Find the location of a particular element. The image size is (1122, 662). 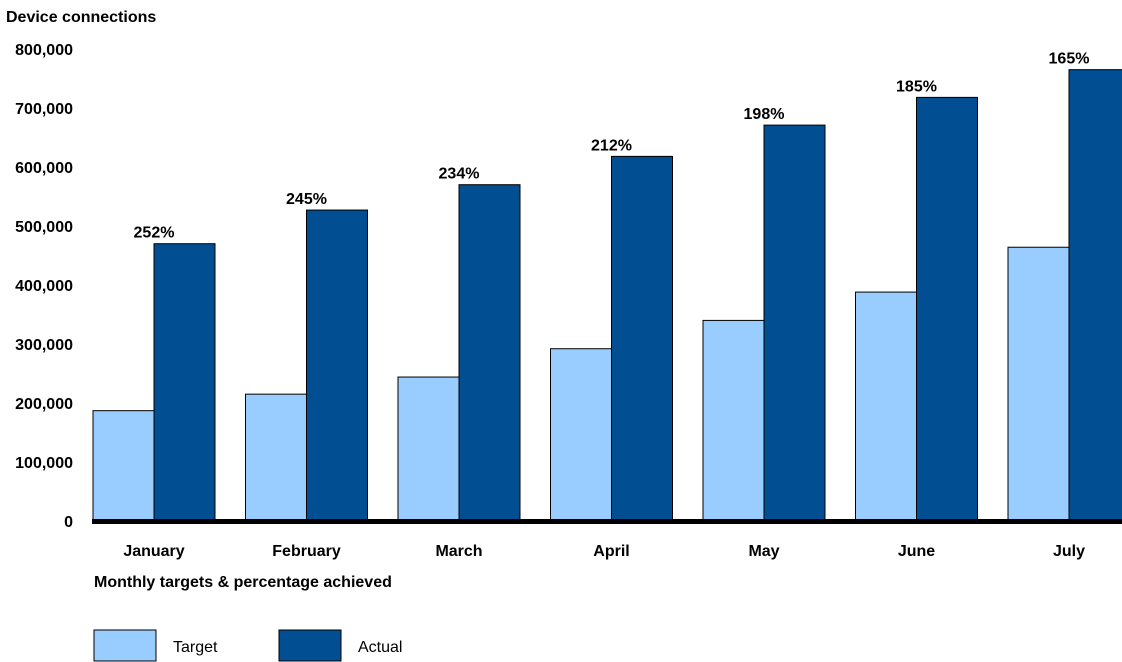

y-tick-label: 600,000 is located at coordinates (44, 168).